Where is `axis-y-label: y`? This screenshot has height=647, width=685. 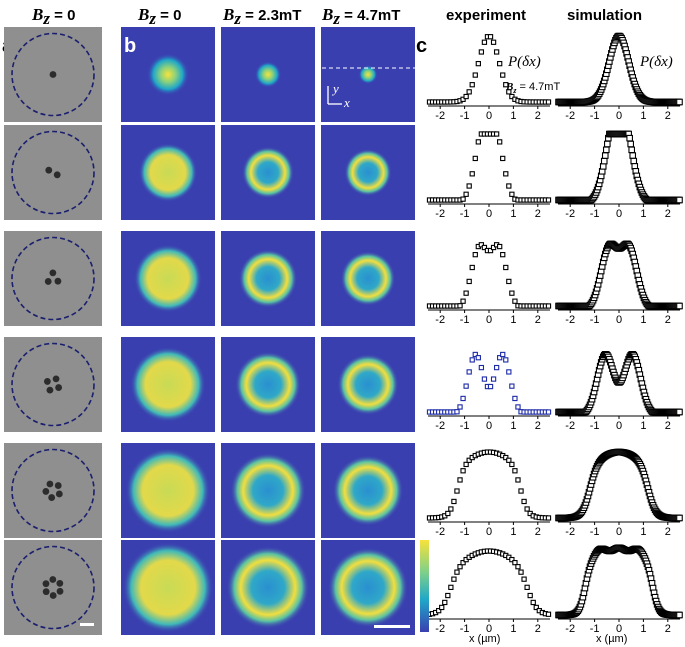
axis-y-label: y is located at coordinates (335, 88).